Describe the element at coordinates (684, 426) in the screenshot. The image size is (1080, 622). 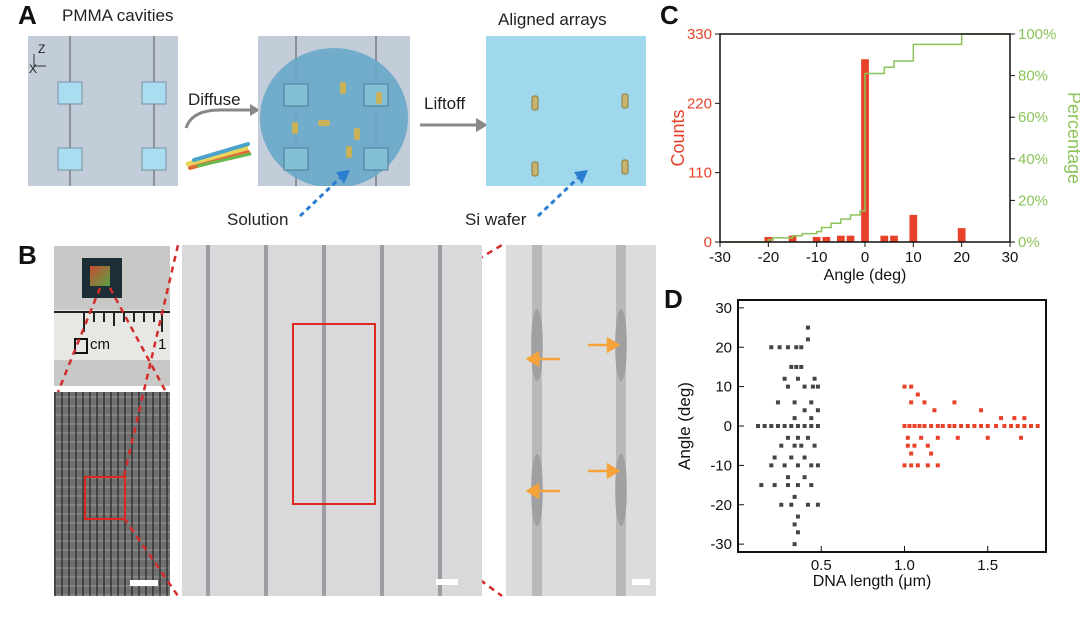
I see `y-axis-title: Angle (deg)` at that location.